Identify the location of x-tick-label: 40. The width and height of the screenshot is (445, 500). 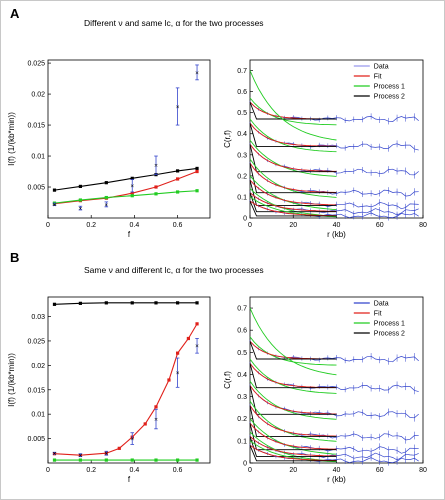
(337, 470).